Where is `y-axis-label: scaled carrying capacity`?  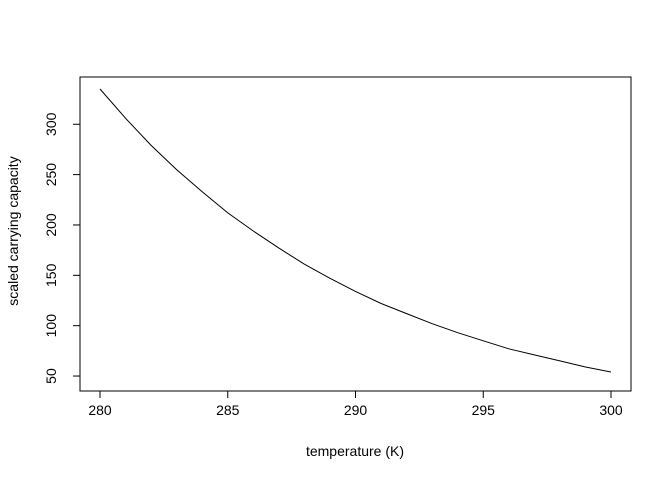
y-axis-label: scaled carrying capacity is located at coordinates (13, 230).